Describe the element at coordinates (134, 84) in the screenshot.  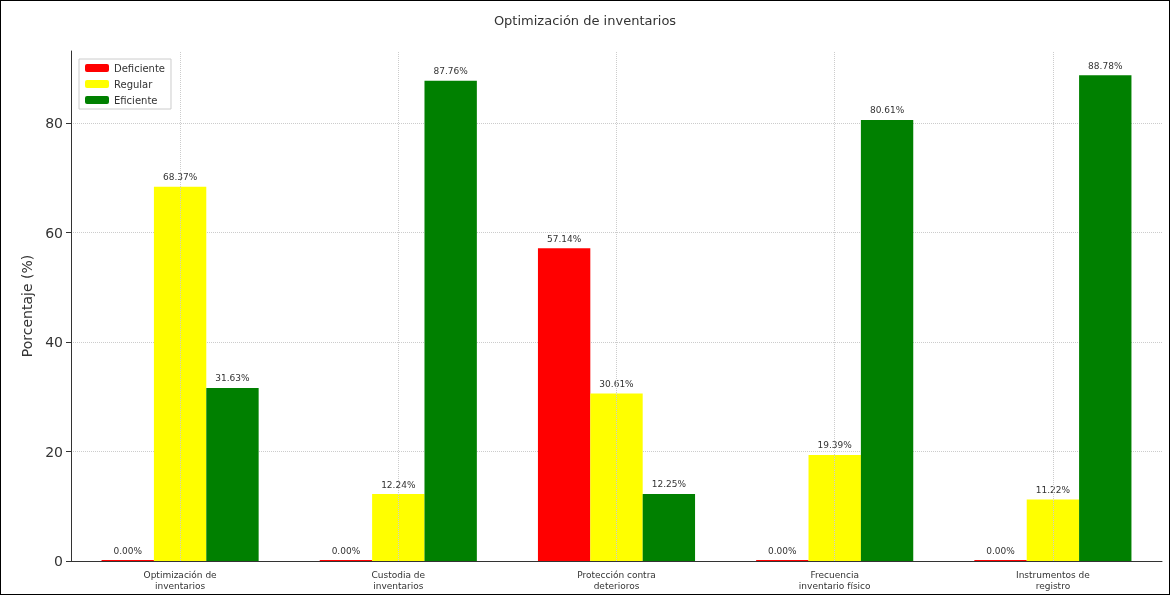
I see `legend-label: Regular` at that location.